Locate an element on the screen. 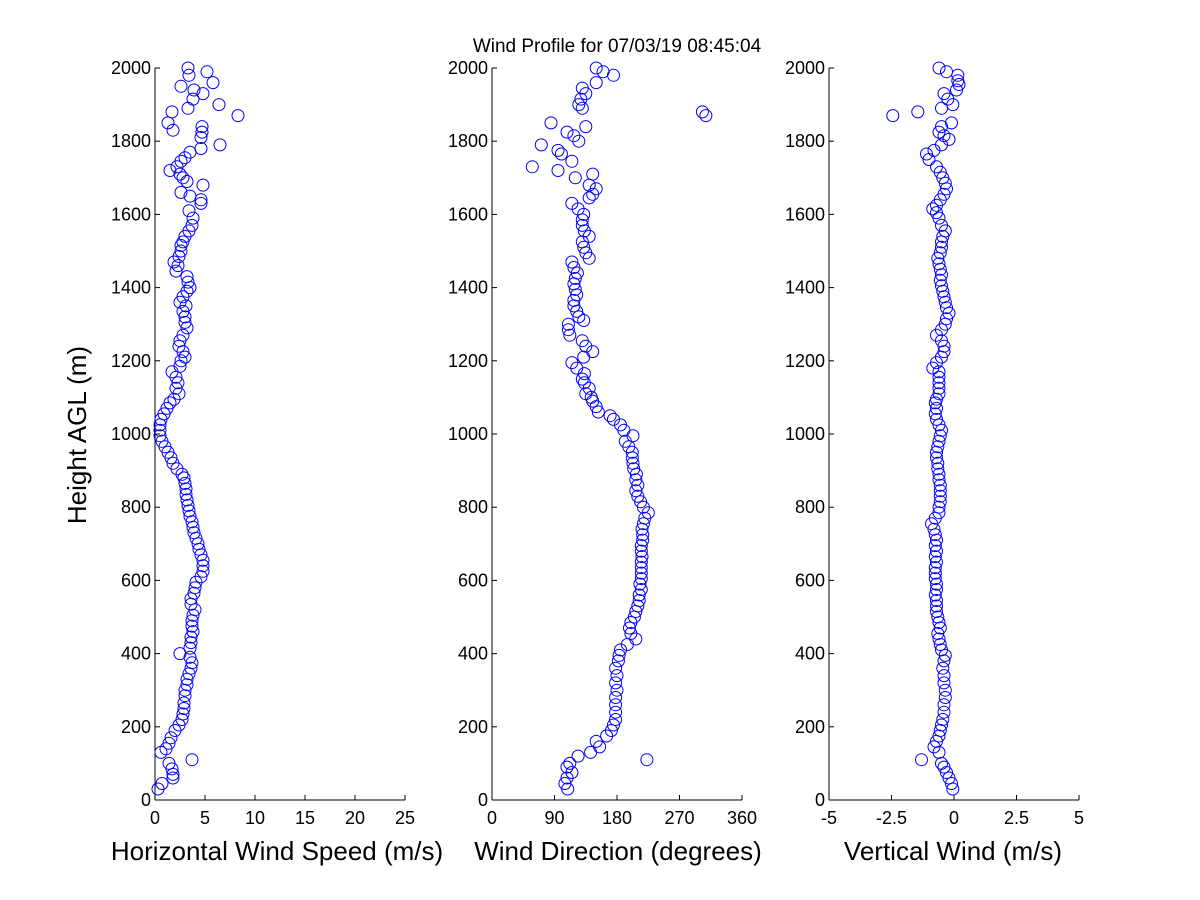 This screenshot has height=900, width=1200. y-tick-label: 2000 is located at coordinates (468, 68).